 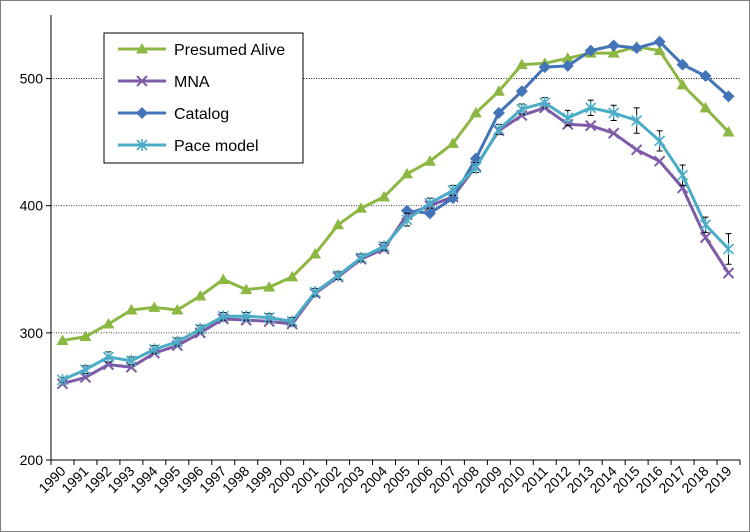 I want to click on y-tick-label-300: 300, so click(x=32, y=333).